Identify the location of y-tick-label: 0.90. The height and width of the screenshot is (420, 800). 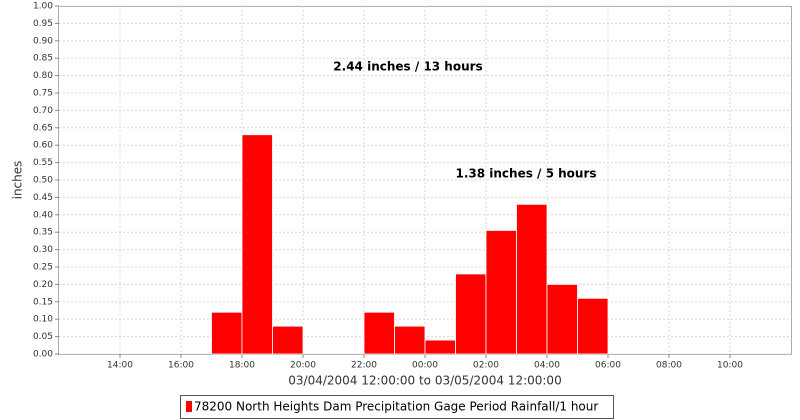
(43, 41).